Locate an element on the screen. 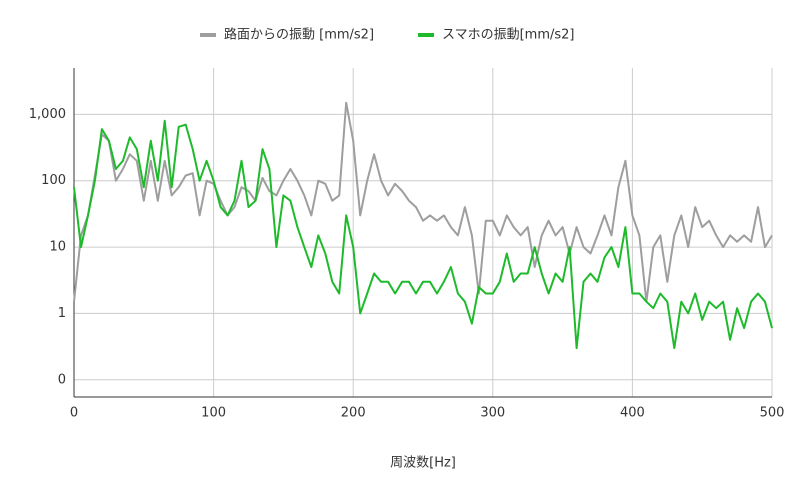 This screenshot has width=800, height=495. x-tick-label: 100 is located at coordinates (213, 413).